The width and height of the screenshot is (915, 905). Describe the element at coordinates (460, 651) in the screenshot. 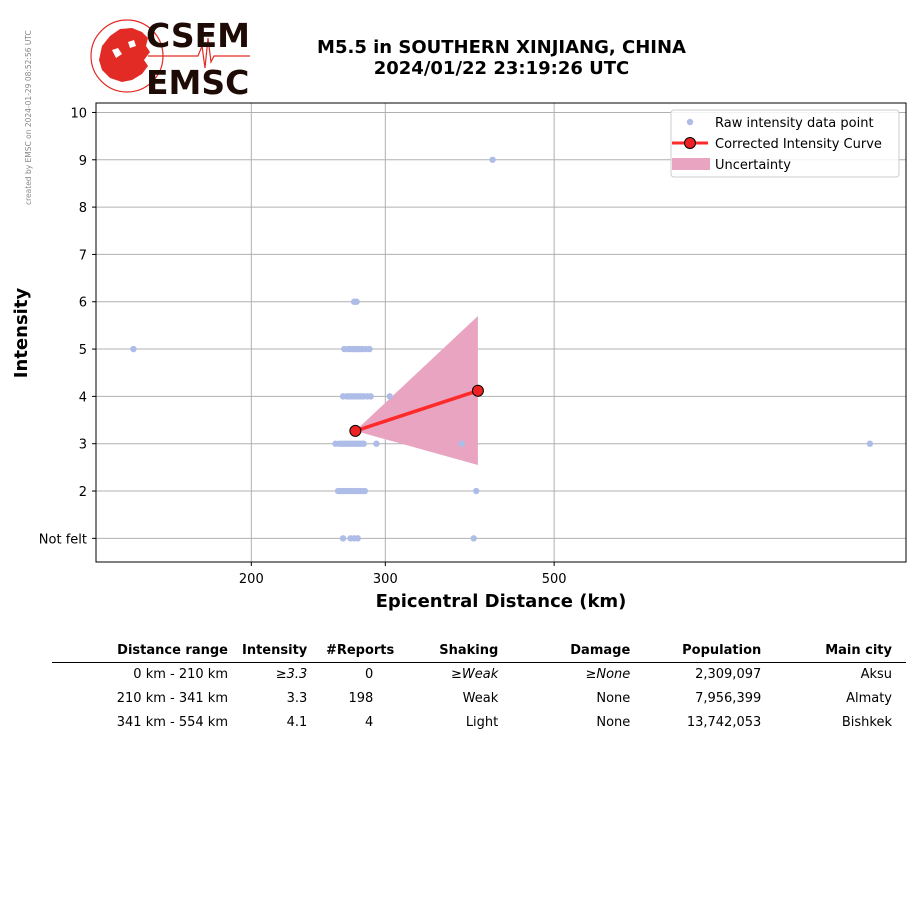

I see `header-shaking: Shaking` at that location.